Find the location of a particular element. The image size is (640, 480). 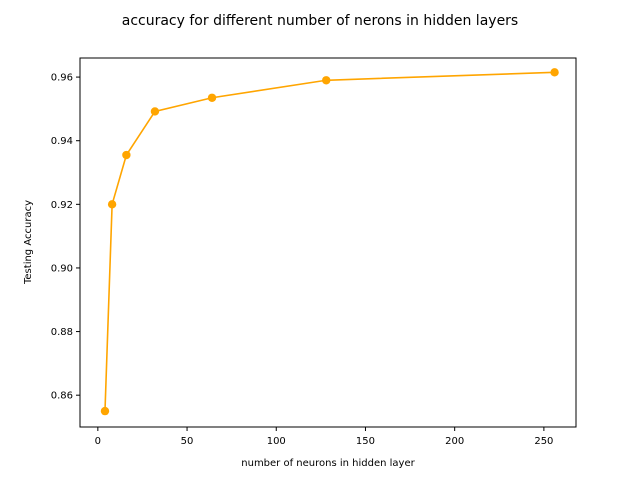

x-tick-label: 100 is located at coordinates (276, 441).